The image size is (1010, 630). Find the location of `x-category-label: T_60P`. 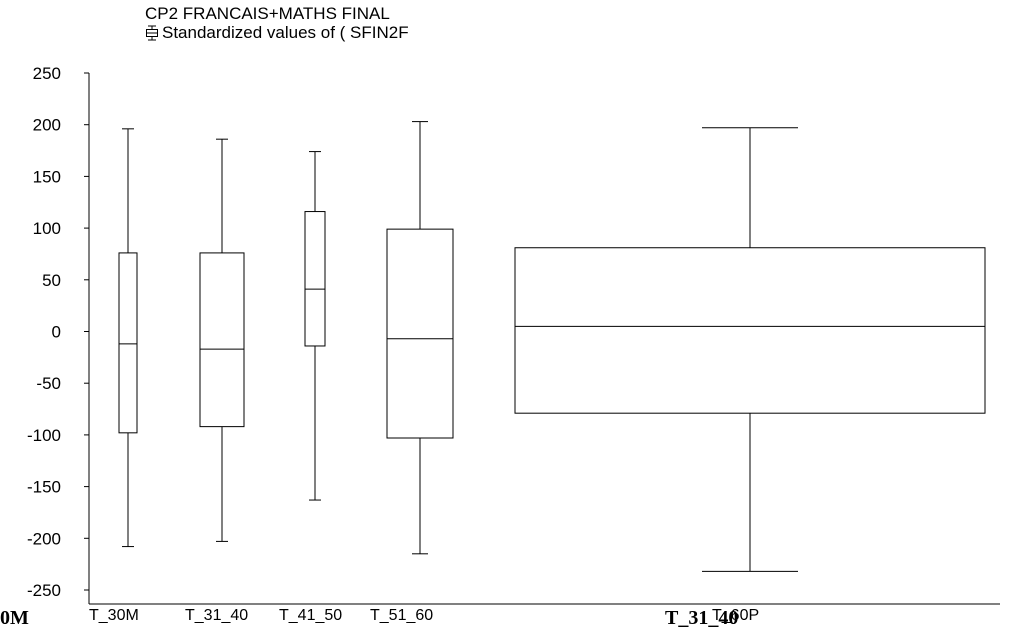

x-category-label: T_60P is located at coordinates (735, 615).